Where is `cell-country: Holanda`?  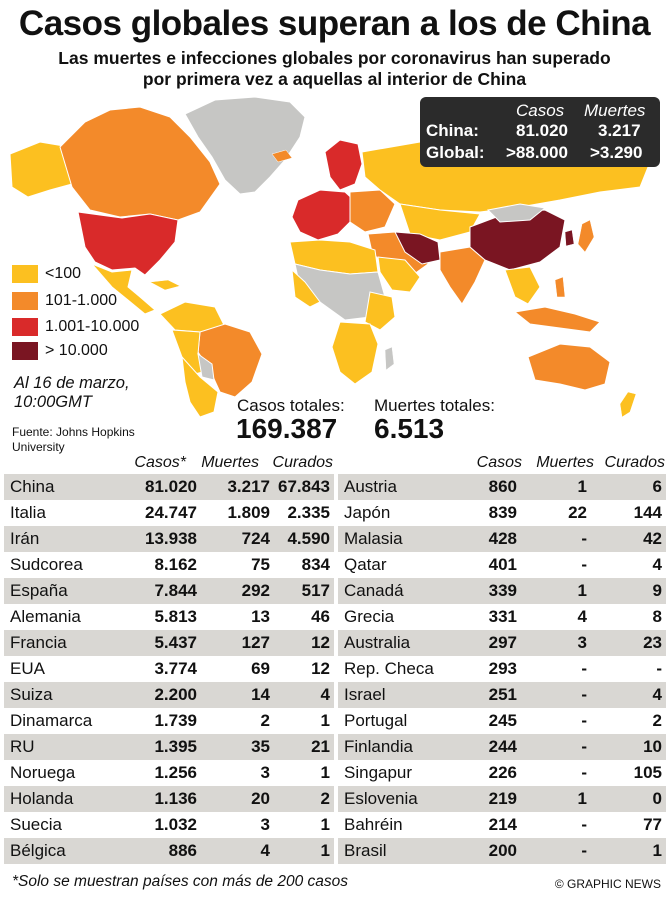 cell-country: Holanda is located at coordinates (42, 798).